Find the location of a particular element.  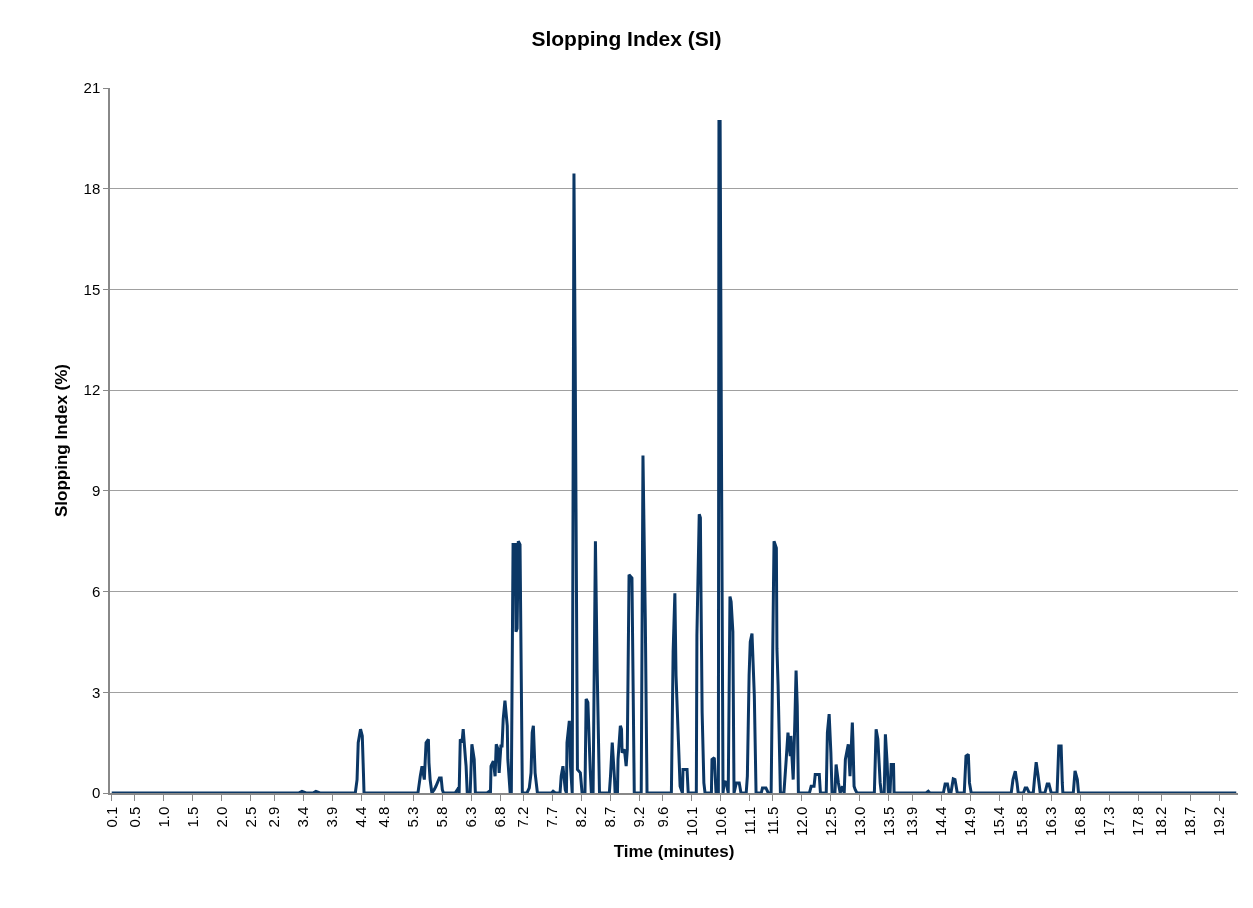

x-tick-label: 13.5 is located at coordinates (888, 821).